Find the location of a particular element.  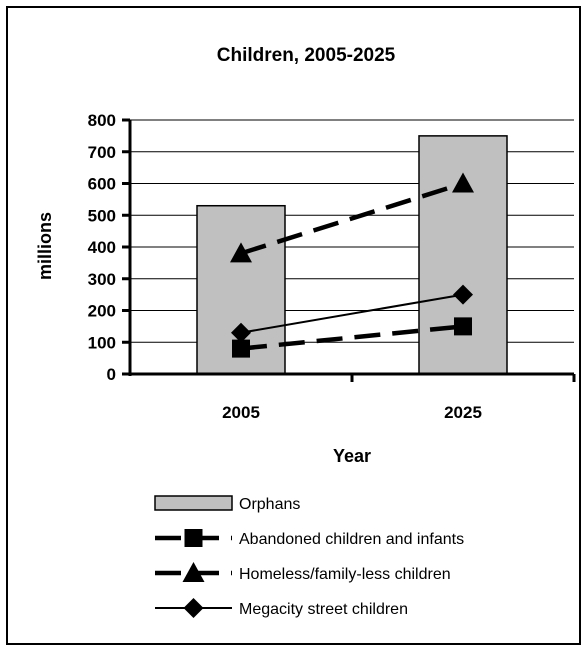

y-tick-label: 100 is located at coordinates (102, 342).